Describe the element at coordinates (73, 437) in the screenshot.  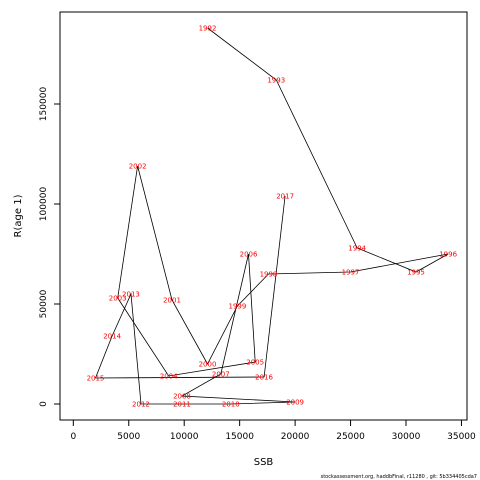
I see `x-tick-label: 0` at that location.